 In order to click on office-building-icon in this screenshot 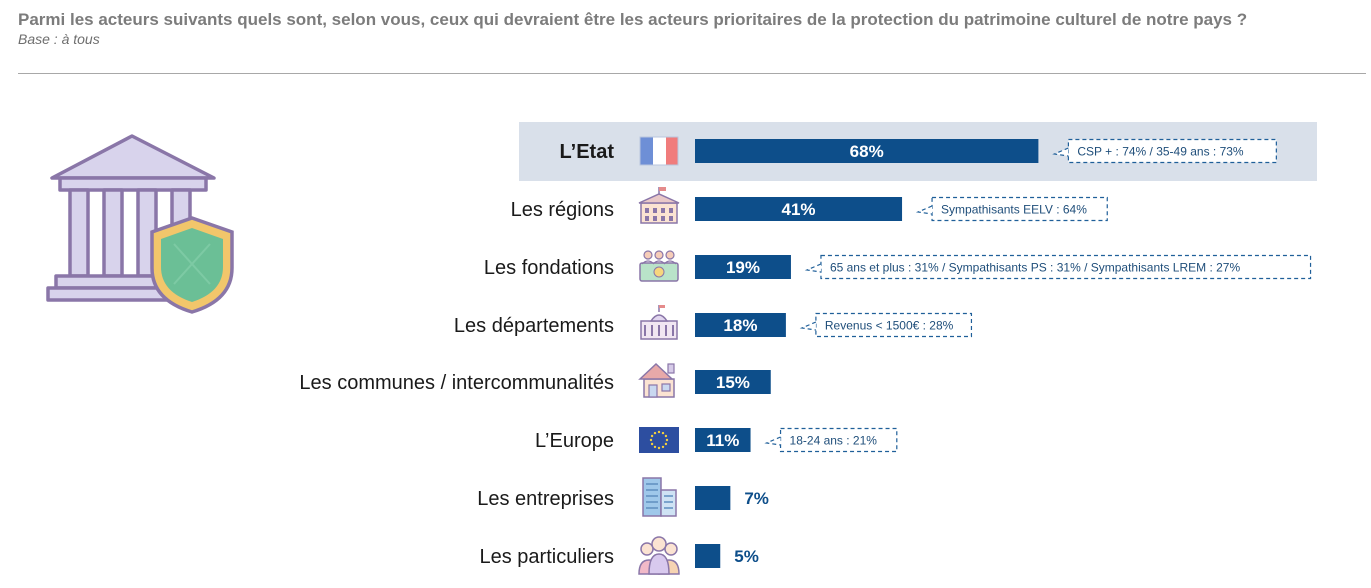, I will do `click(659, 497)`.